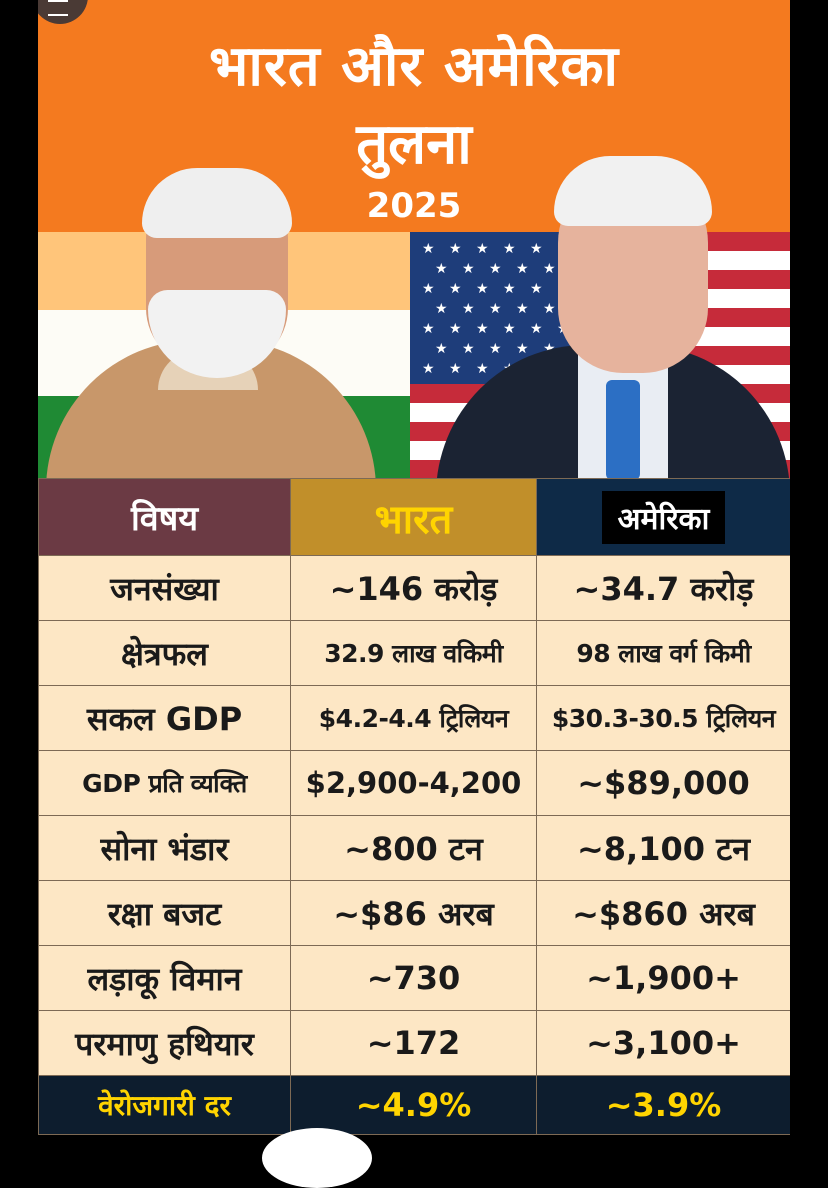 This screenshot has height=1188, width=828. I want to click on row-label: वेरोजगारी दर, so click(164, 1105).